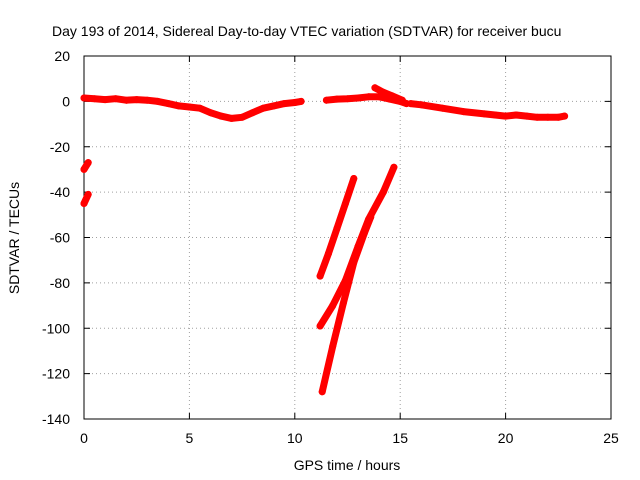  I want to click on y-axis-label: SDTVAR / TECUs, so click(14, 238).